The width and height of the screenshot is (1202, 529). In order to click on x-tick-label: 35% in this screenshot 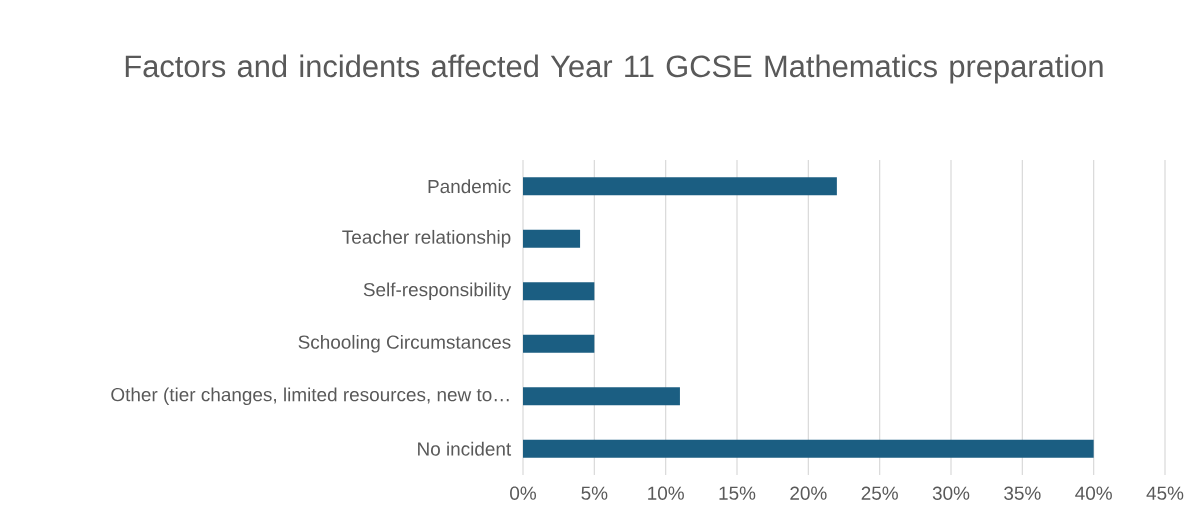, I will do `click(1022, 493)`.